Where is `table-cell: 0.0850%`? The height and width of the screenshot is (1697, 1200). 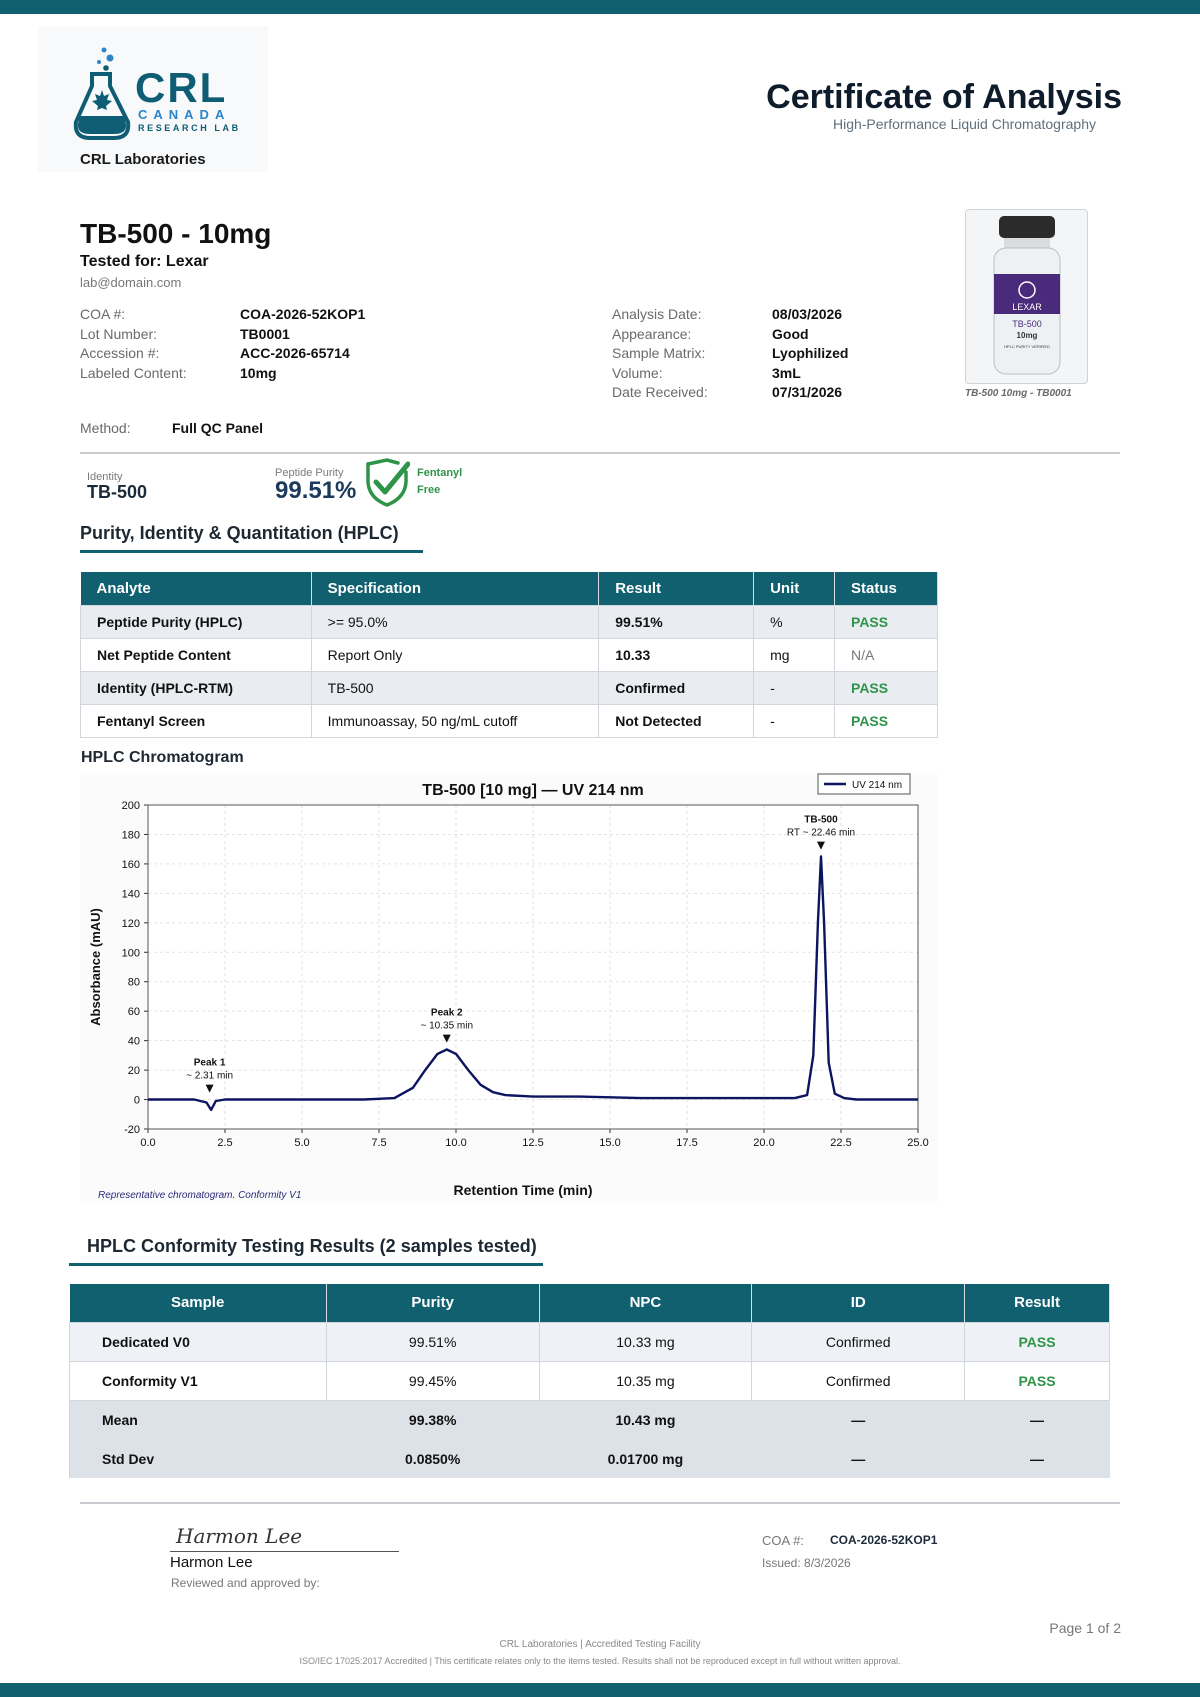 table-cell: 0.0850% is located at coordinates (433, 1458).